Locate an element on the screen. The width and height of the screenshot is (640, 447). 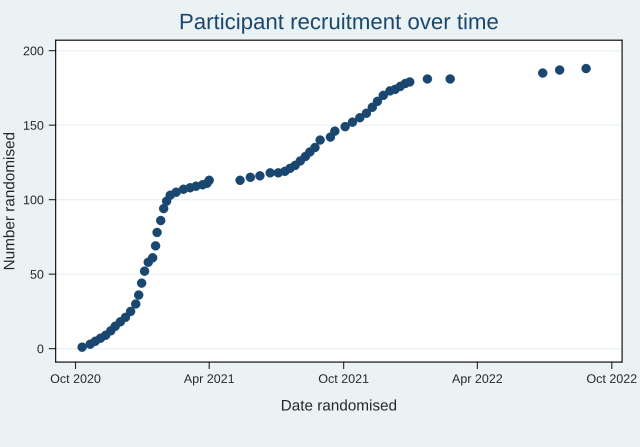
x-tick-label: Oct 2022 is located at coordinates (612, 379).